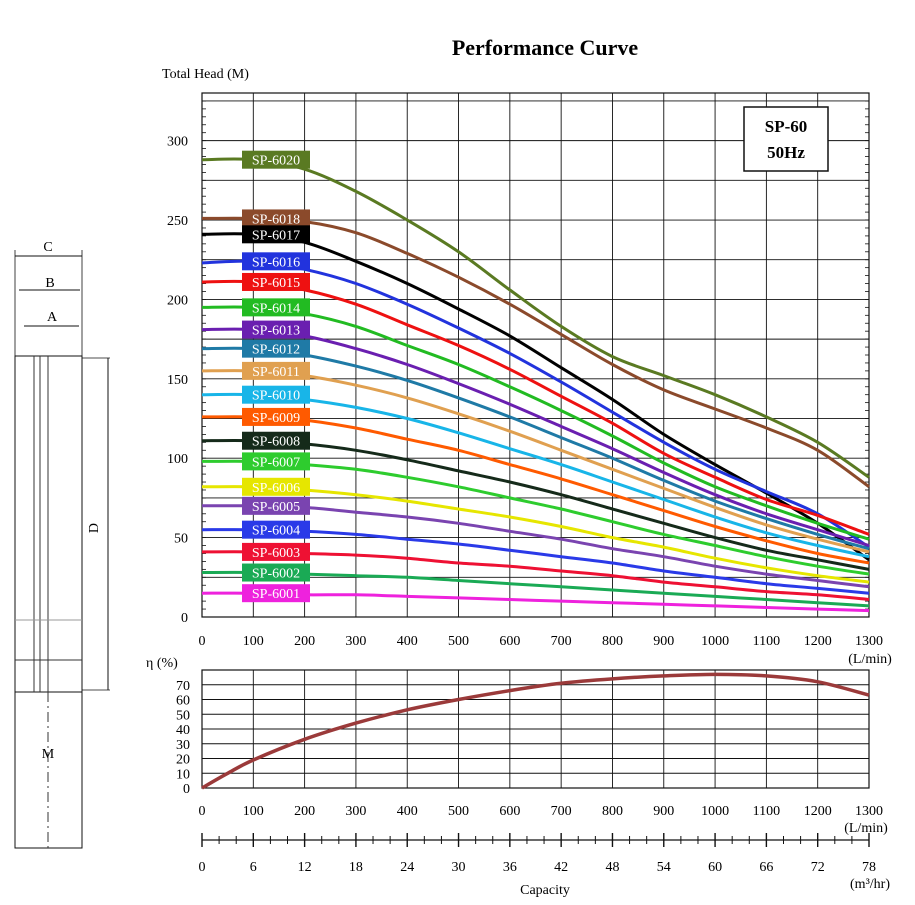  Describe the element at coordinates (49, 283) in the screenshot. I see `dim-b-label: B` at that location.